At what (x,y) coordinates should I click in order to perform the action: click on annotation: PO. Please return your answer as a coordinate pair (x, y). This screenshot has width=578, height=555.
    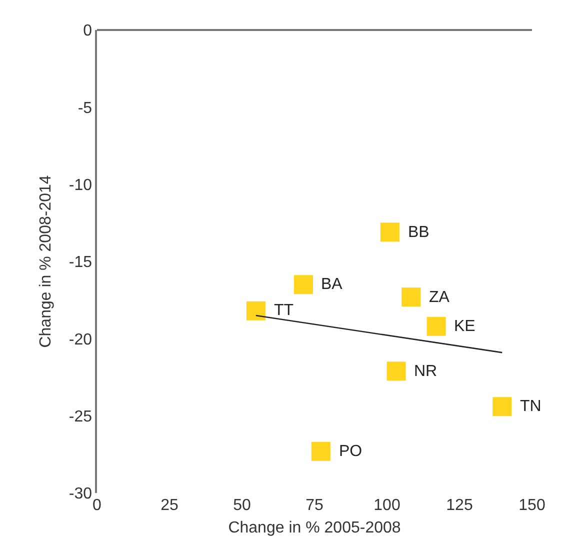
    Looking at the image, I should click on (350, 451).